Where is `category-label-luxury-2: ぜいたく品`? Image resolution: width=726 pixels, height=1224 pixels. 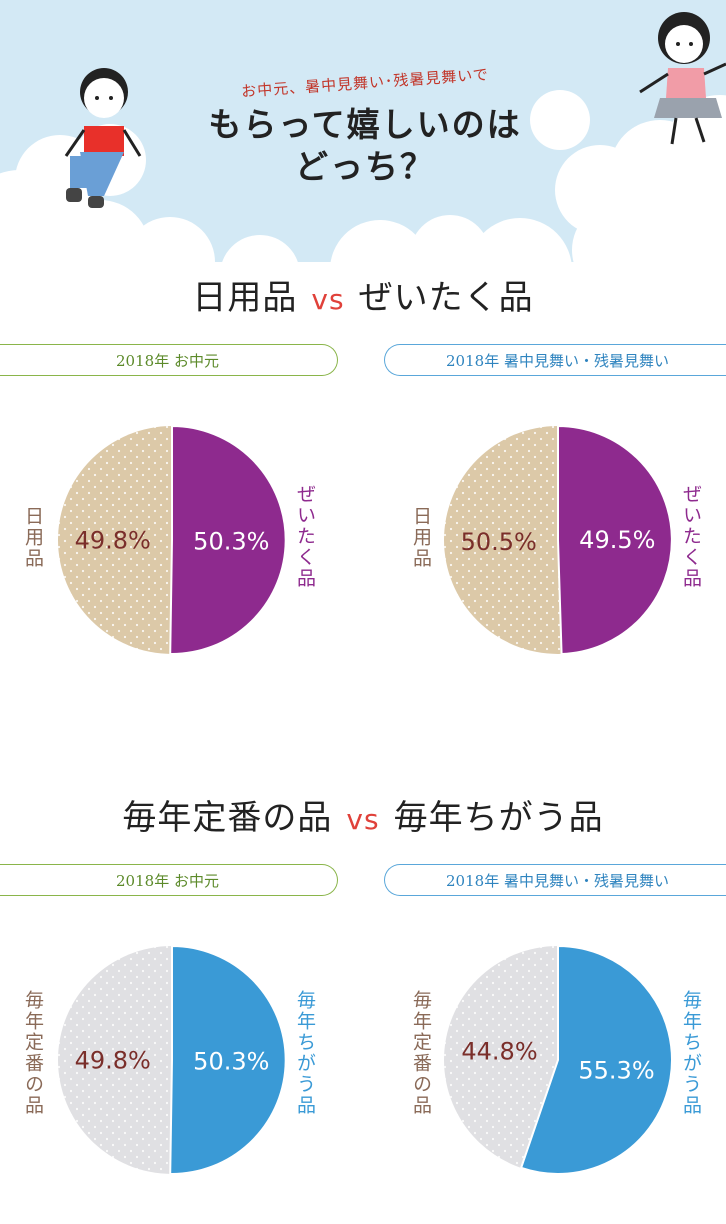 category-label-luxury-2: ぜいたく品 is located at coordinates (691, 536).